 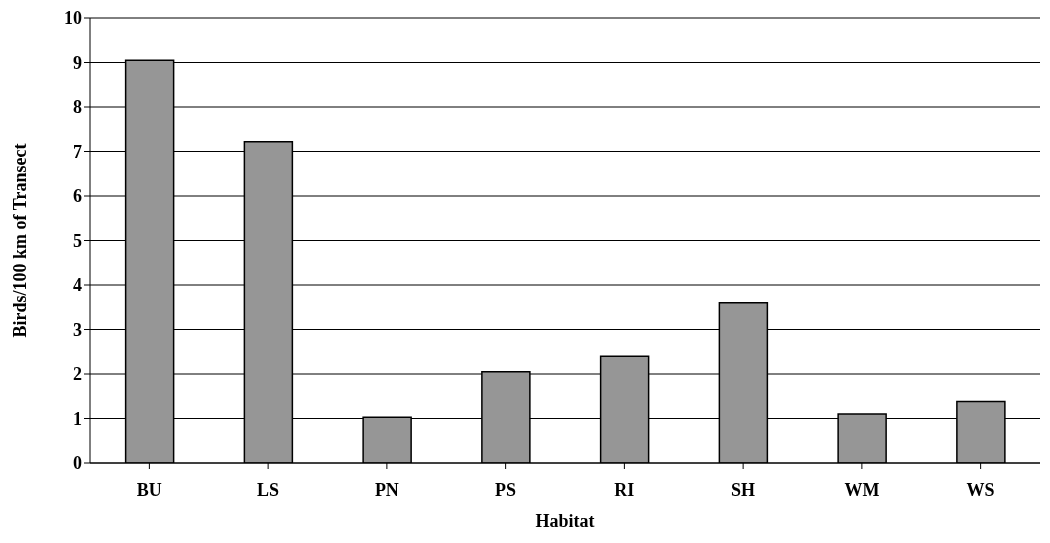 What do you see at coordinates (268, 489) in the screenshot?
I see `x-tick-label: LS` at bounding box center [268, 489].